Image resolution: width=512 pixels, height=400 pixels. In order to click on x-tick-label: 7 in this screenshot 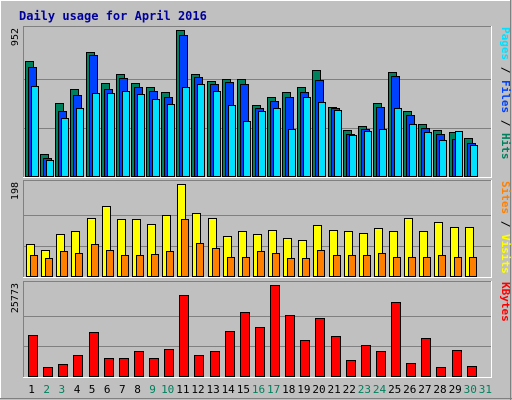, I will do `click(122, 389)`.